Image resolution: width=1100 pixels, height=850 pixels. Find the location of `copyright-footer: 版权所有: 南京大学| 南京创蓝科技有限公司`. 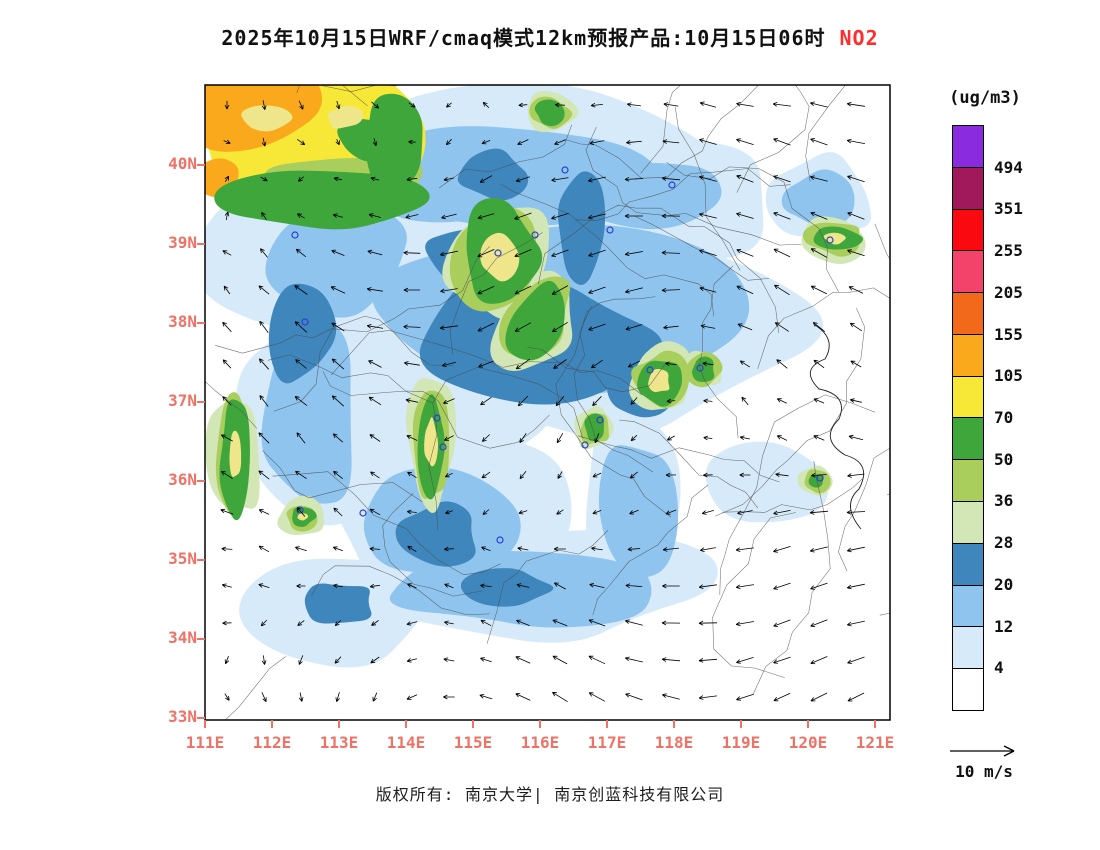

copyright-footer: 版权所有: 南京大学| 南京创蓝科技有限公司 is located at coordinates (550, 794).